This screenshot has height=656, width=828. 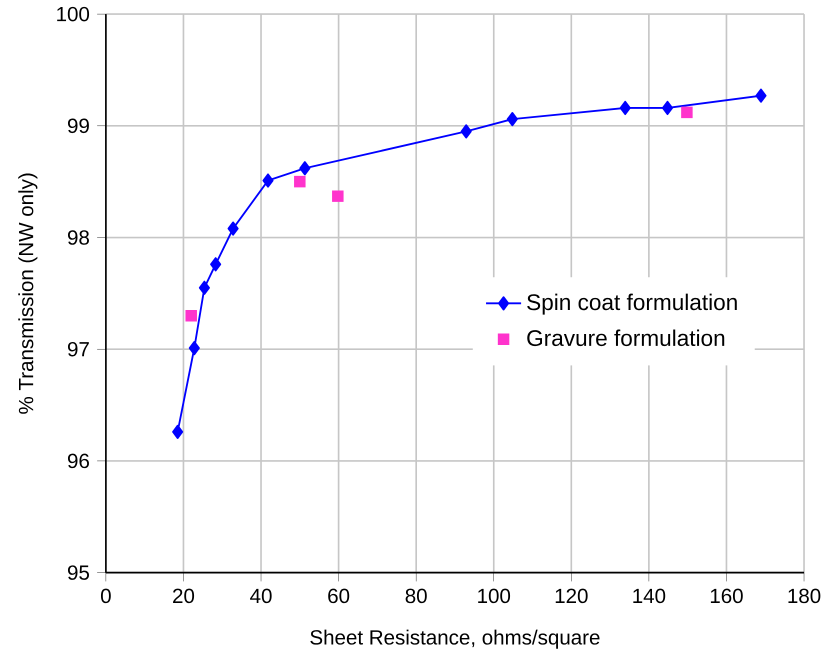 I want to click on x-tick-label: 160, so click(x=726, y=596).